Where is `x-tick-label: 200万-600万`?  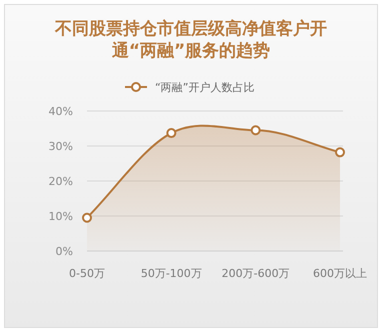
x-tick-label: 200万-600万 is located at coordinates (256, 273).